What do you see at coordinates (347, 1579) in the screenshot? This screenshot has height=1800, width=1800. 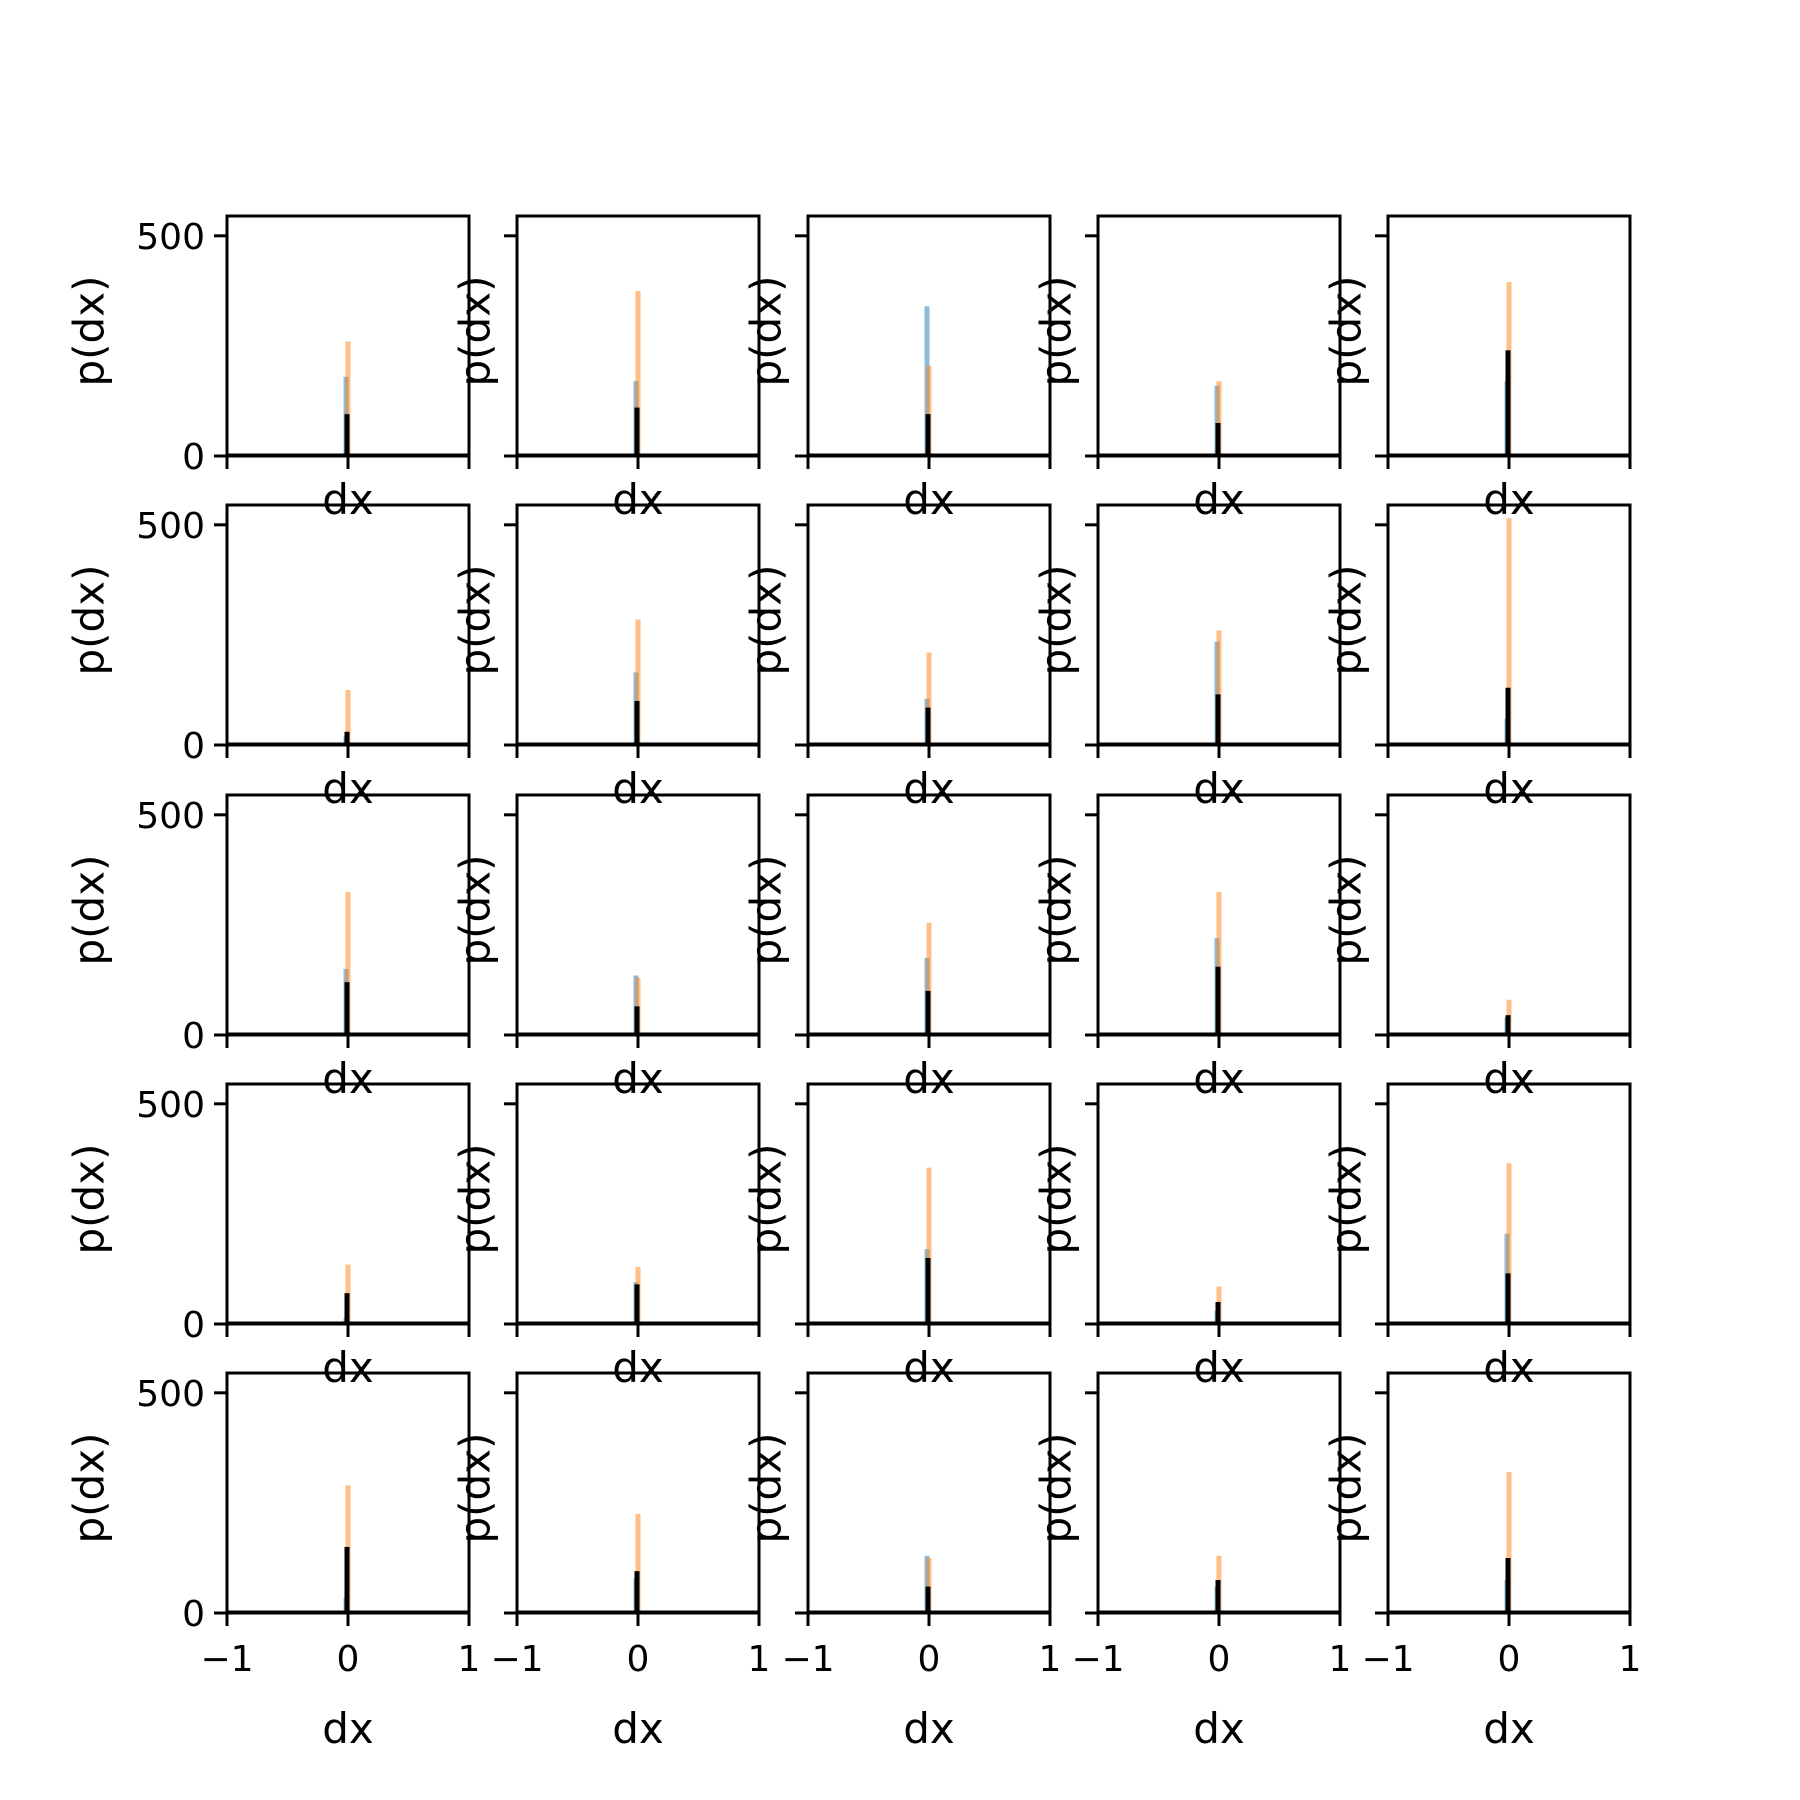 I see `bar-black-r4-c0` at bounding box center [347, 1579].